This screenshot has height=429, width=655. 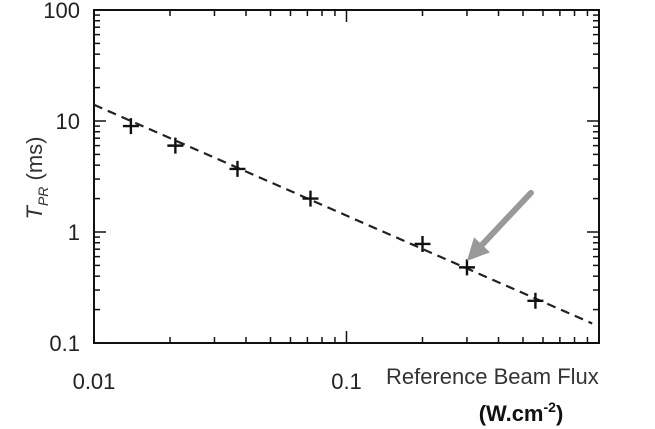 I want to click on x-axis-units-sup: -2, so click(x=550, y=407).